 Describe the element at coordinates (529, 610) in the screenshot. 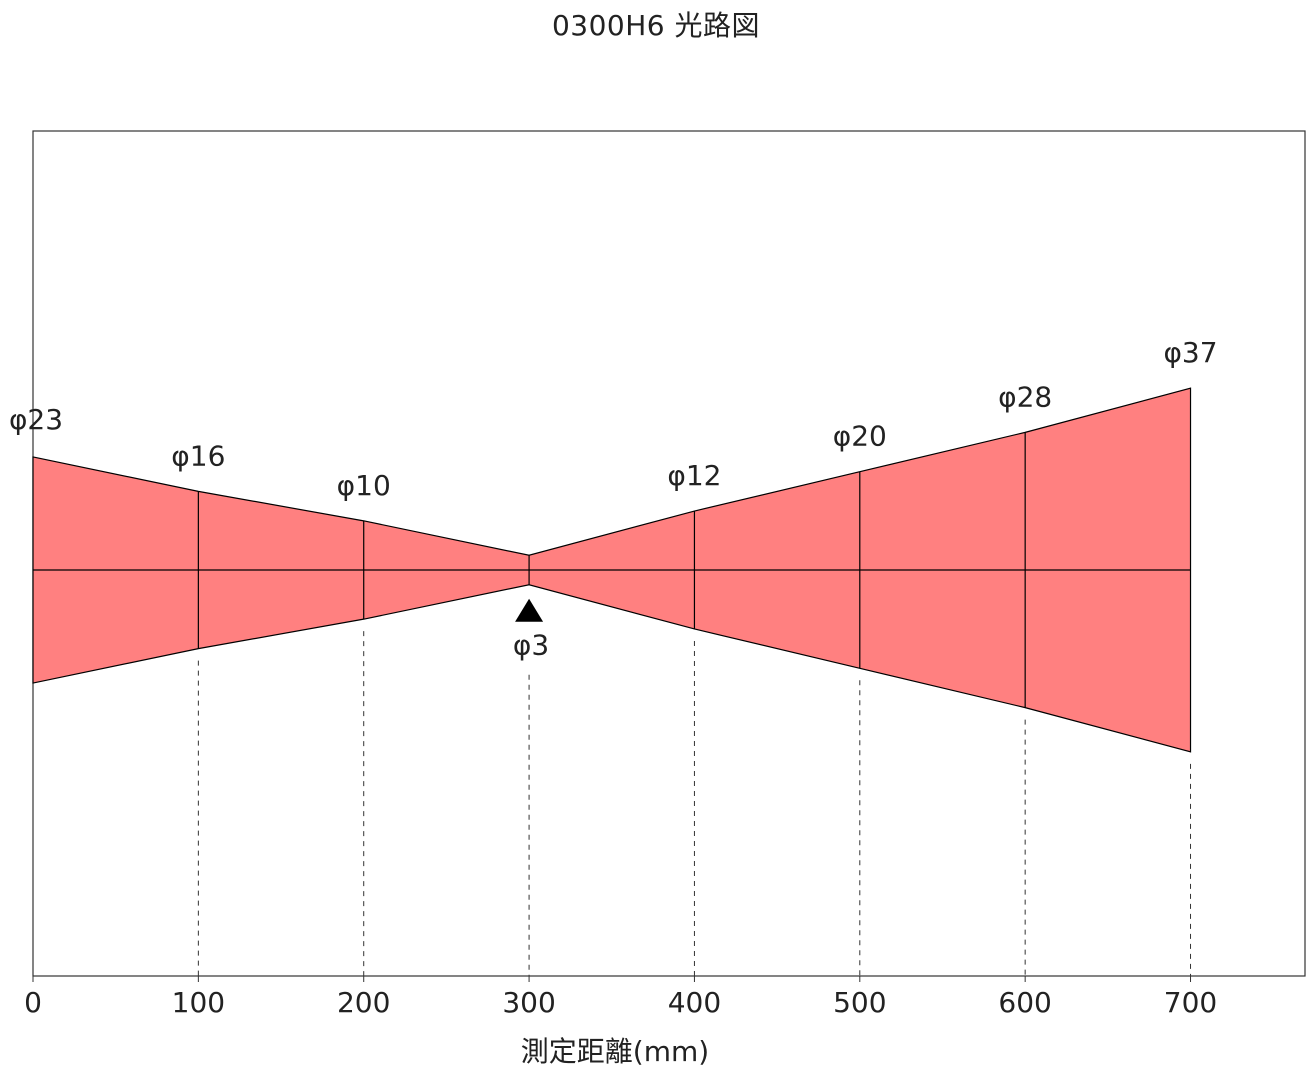

I see `focus-point-marker-icon` at that location.